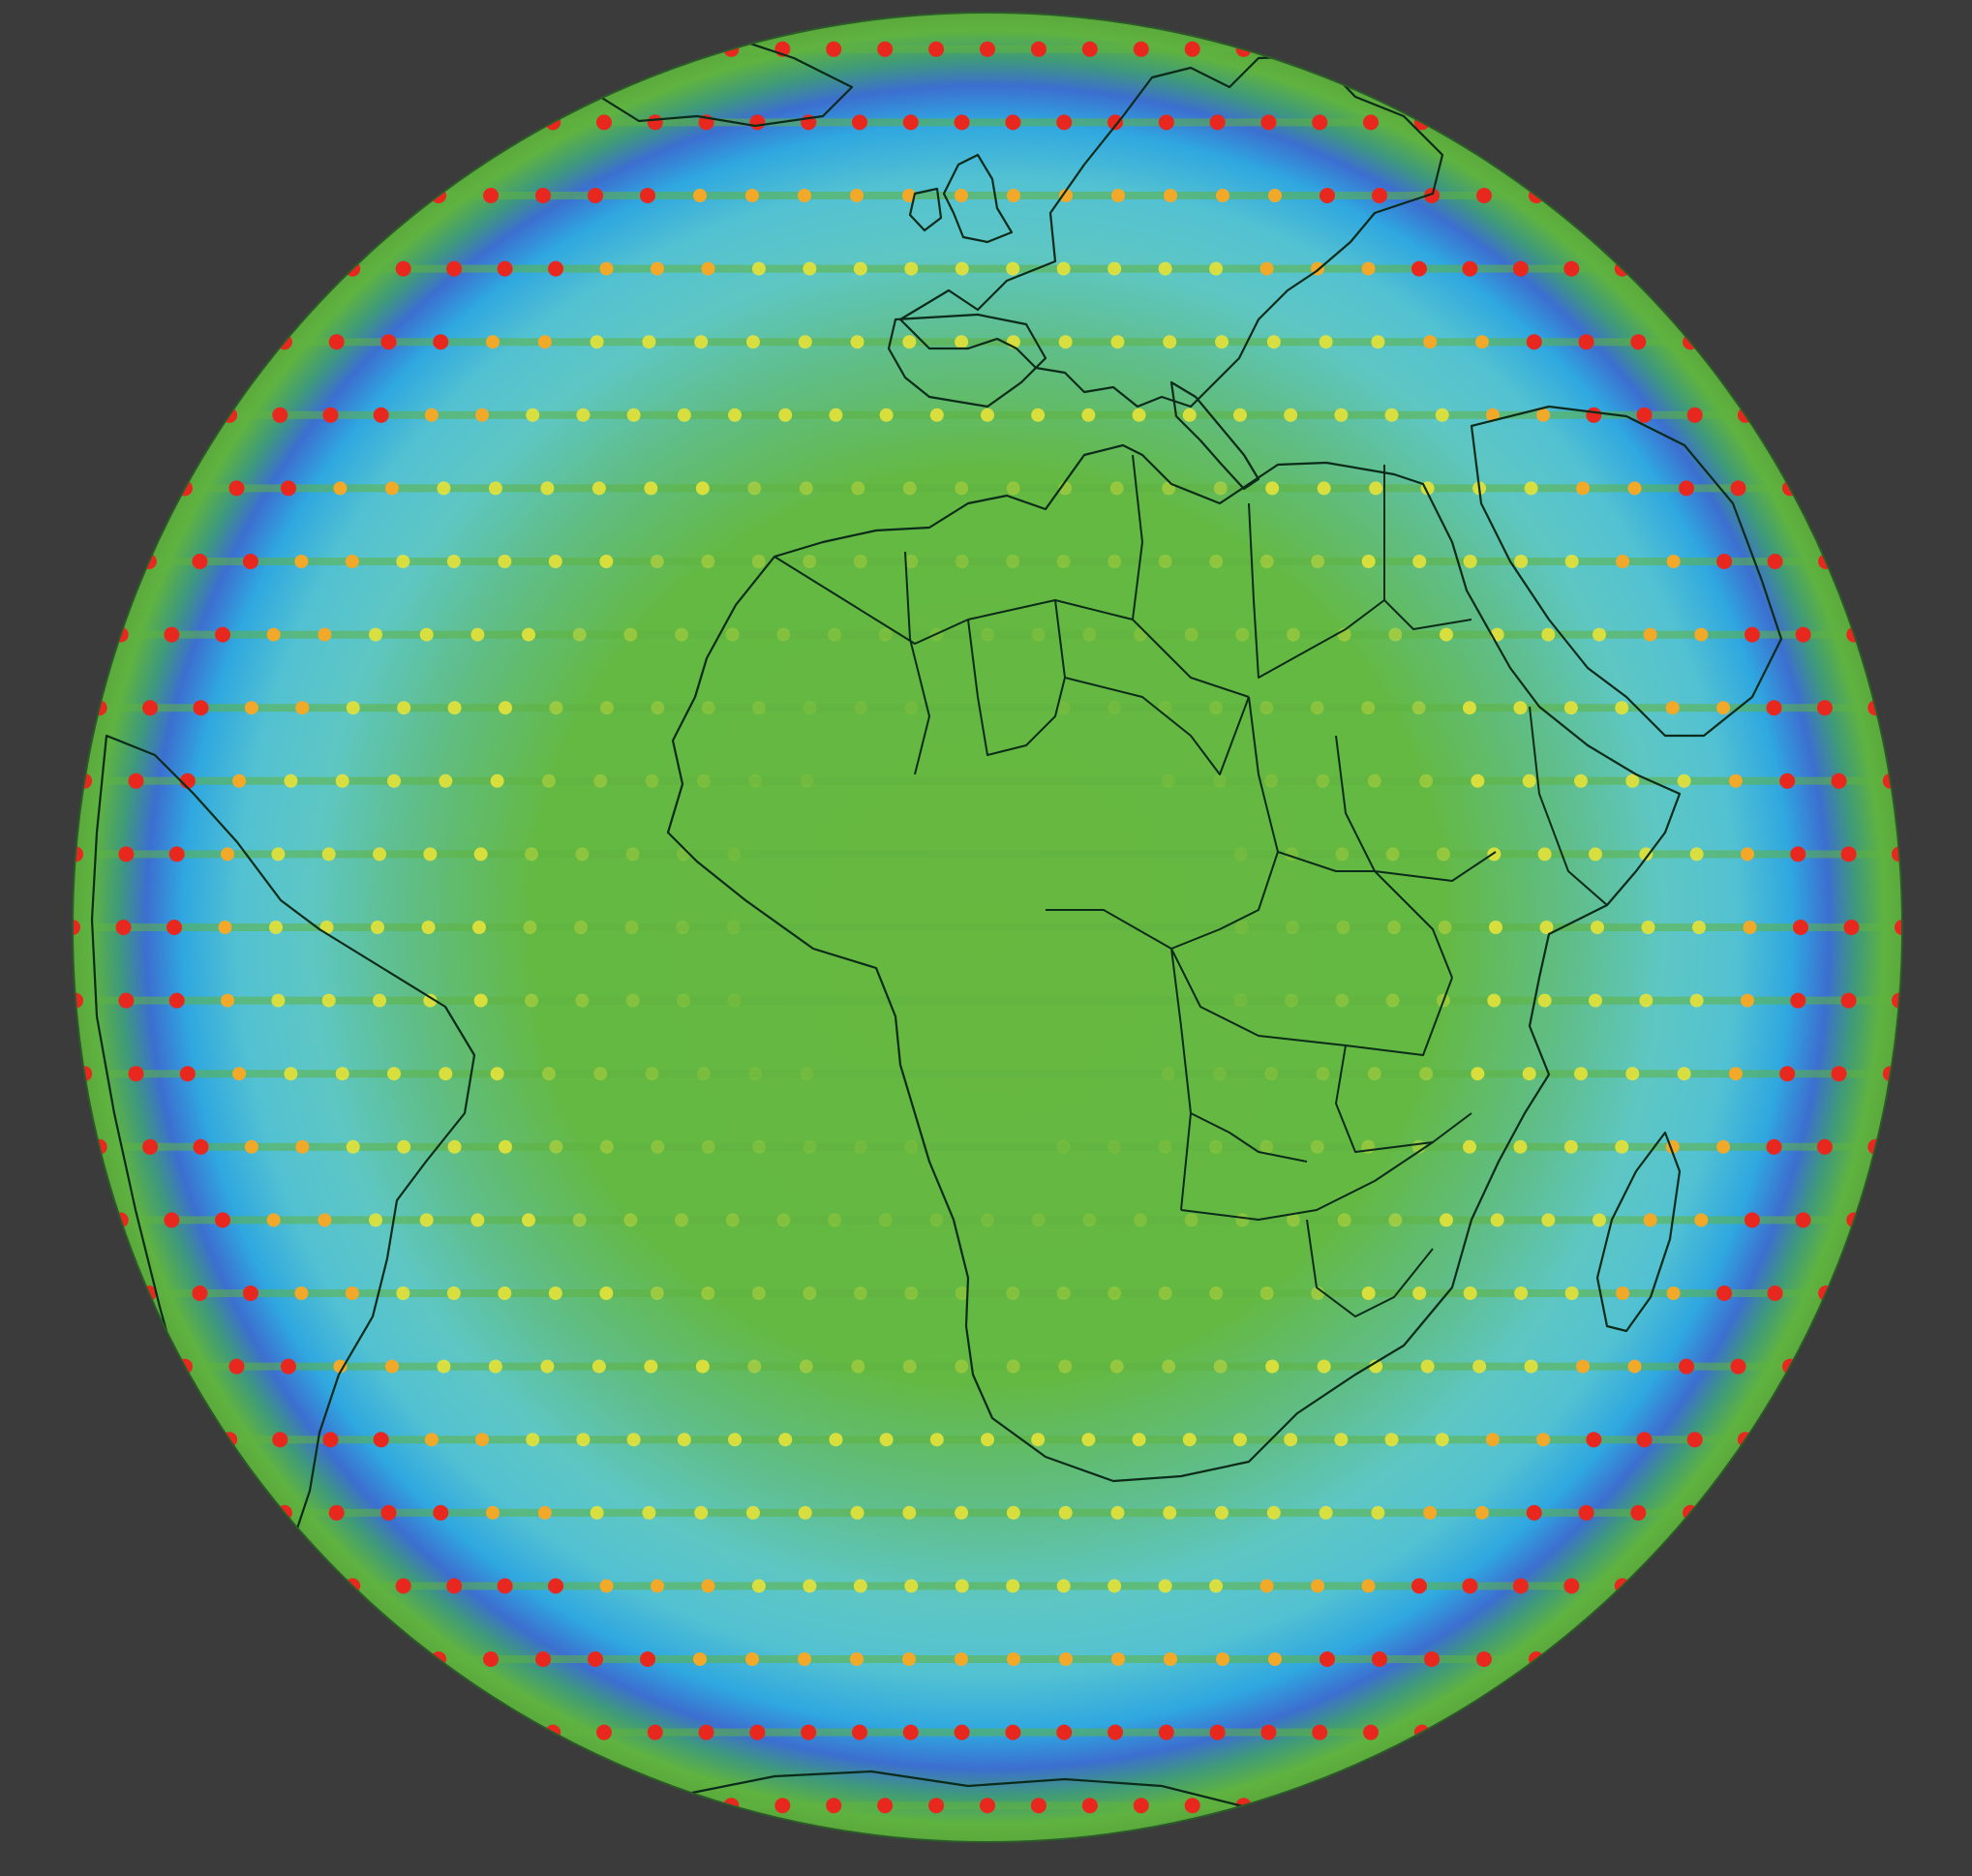  I want to click on south-america-coastline, so click(283, 1166).